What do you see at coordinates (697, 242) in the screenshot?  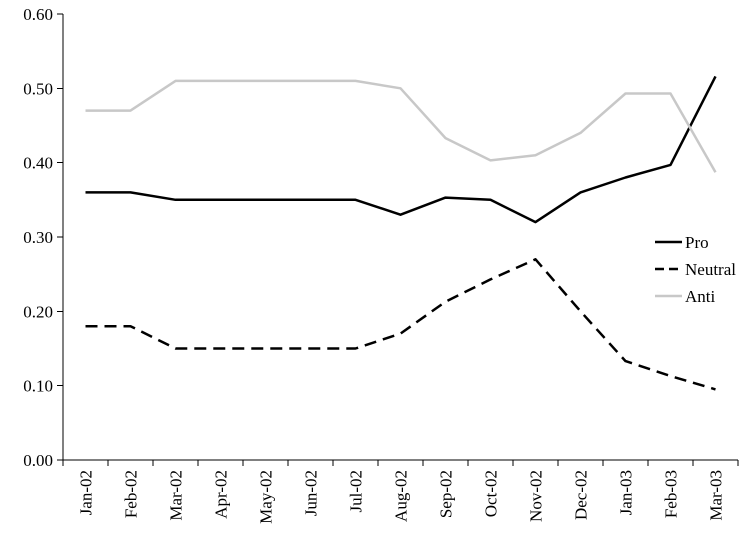 I see `legend-label-pro: Pro` at bounding box center [697, 242].